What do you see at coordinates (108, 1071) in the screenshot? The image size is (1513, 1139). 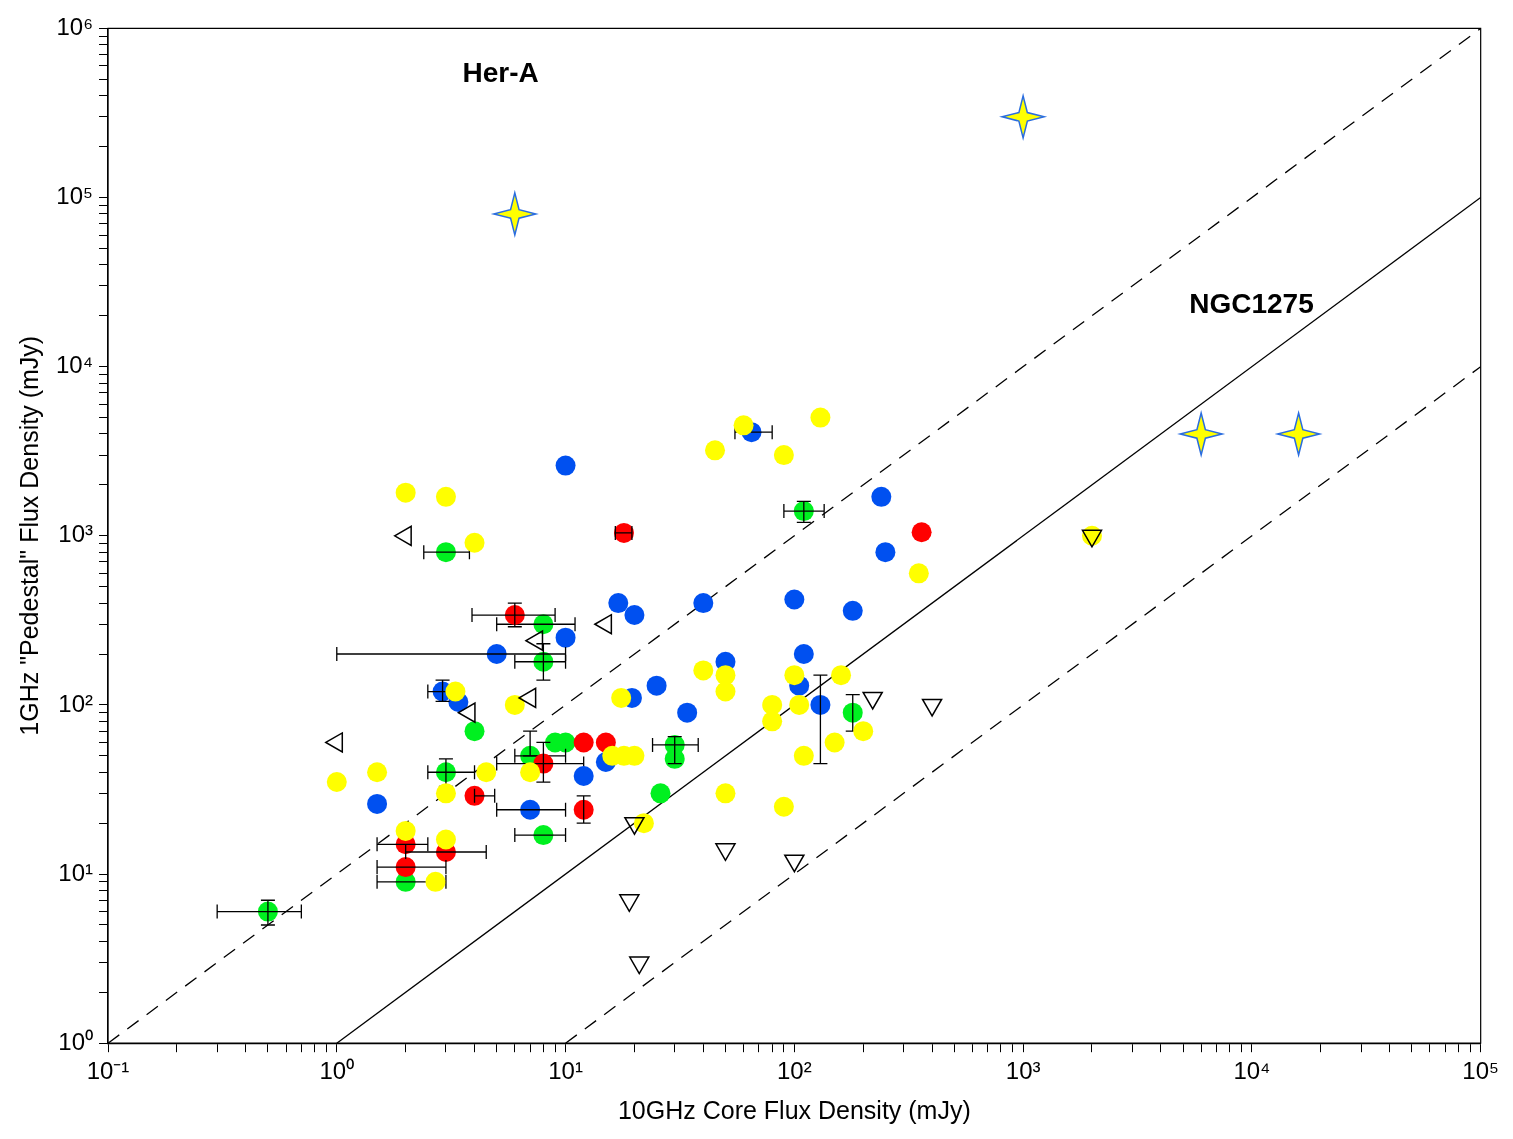 I see `x-tick-label: 10⁻¹` at bounding box center [108, 1071].